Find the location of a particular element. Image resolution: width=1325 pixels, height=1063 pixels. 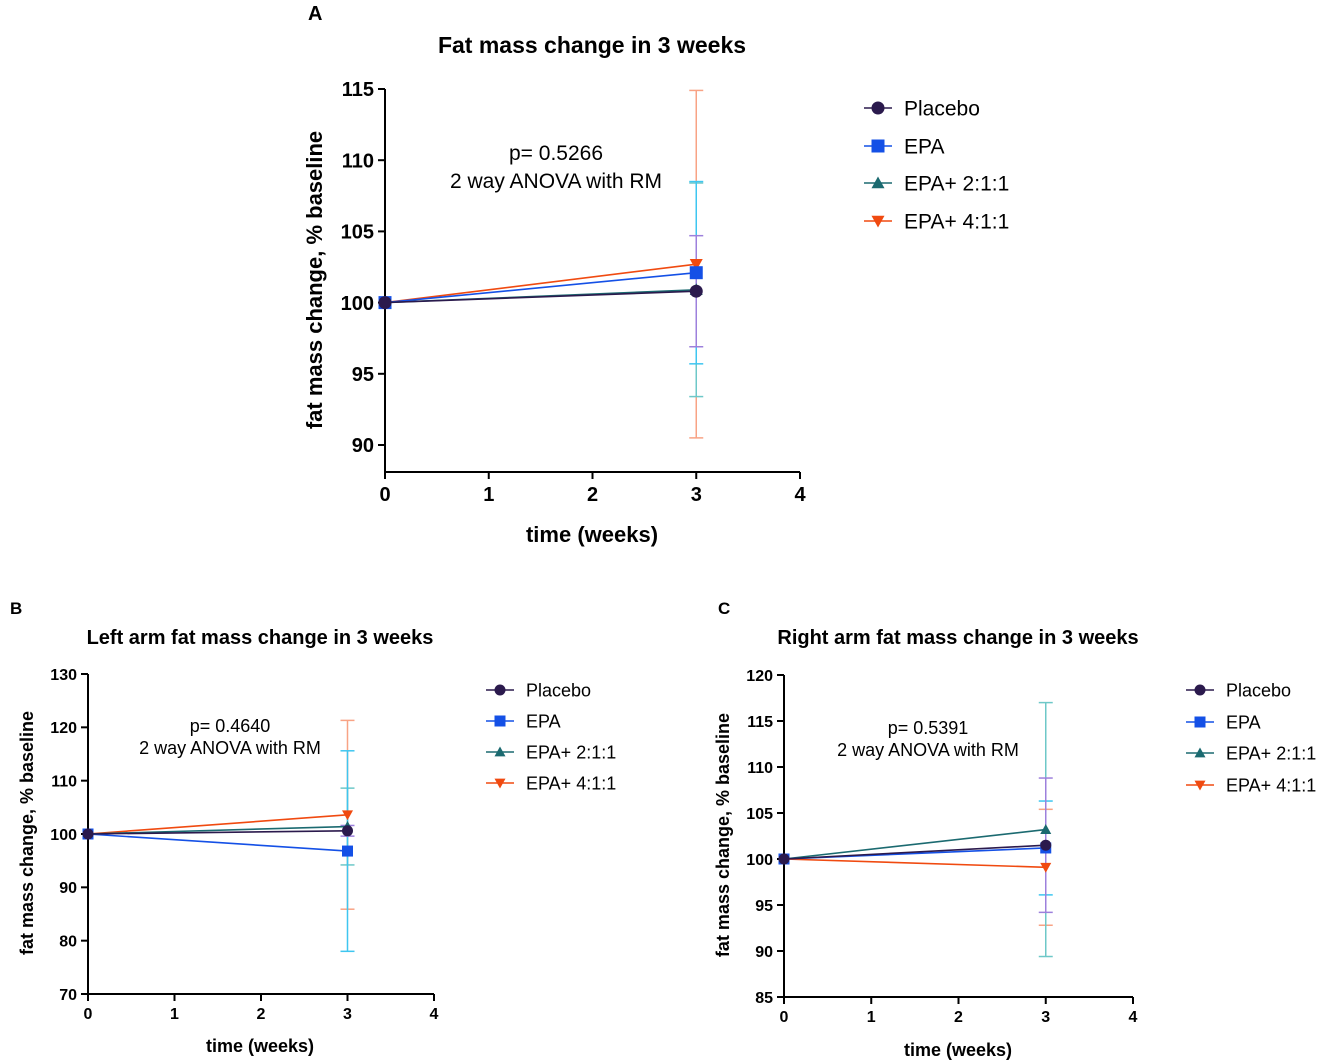

test-annotation: 2 way ANOVA with RM is located at coordinates (556, 181).